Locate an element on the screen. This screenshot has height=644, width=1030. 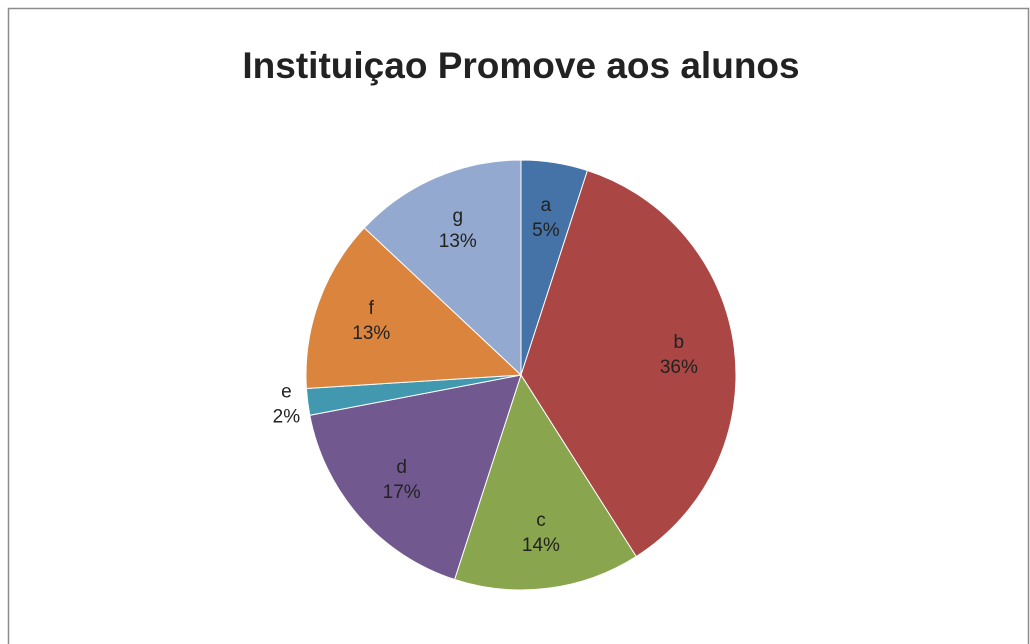
slice-label: g is located at coordinates (458, 216).